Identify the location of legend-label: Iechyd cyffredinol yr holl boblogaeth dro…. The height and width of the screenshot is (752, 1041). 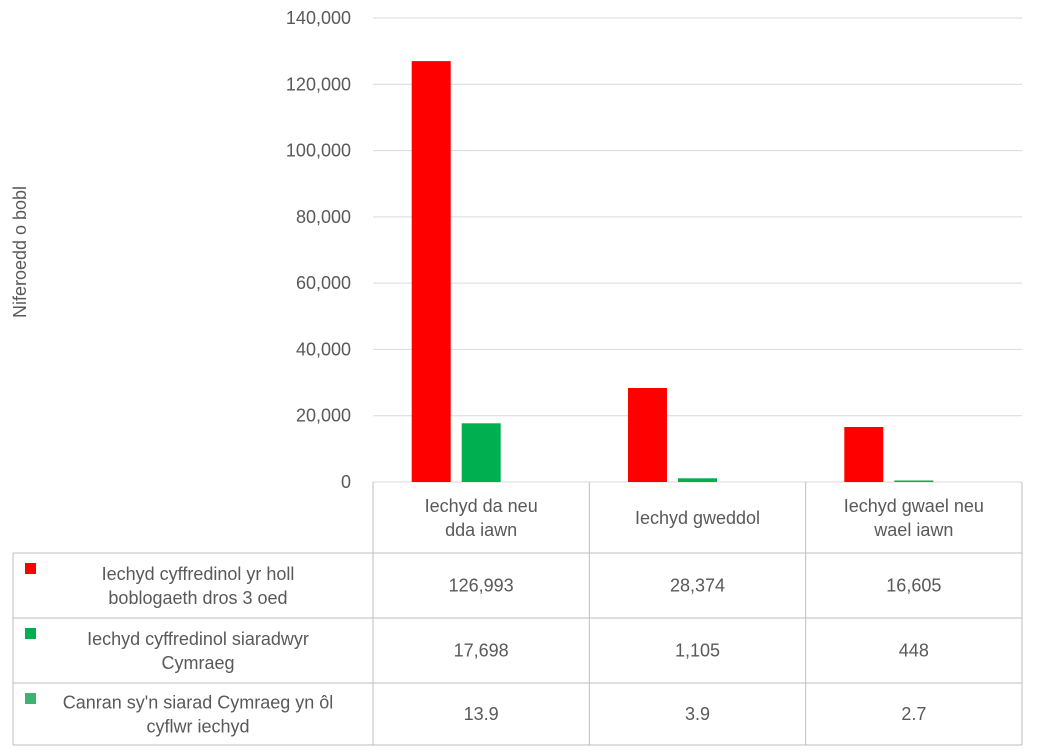
(198, 586).